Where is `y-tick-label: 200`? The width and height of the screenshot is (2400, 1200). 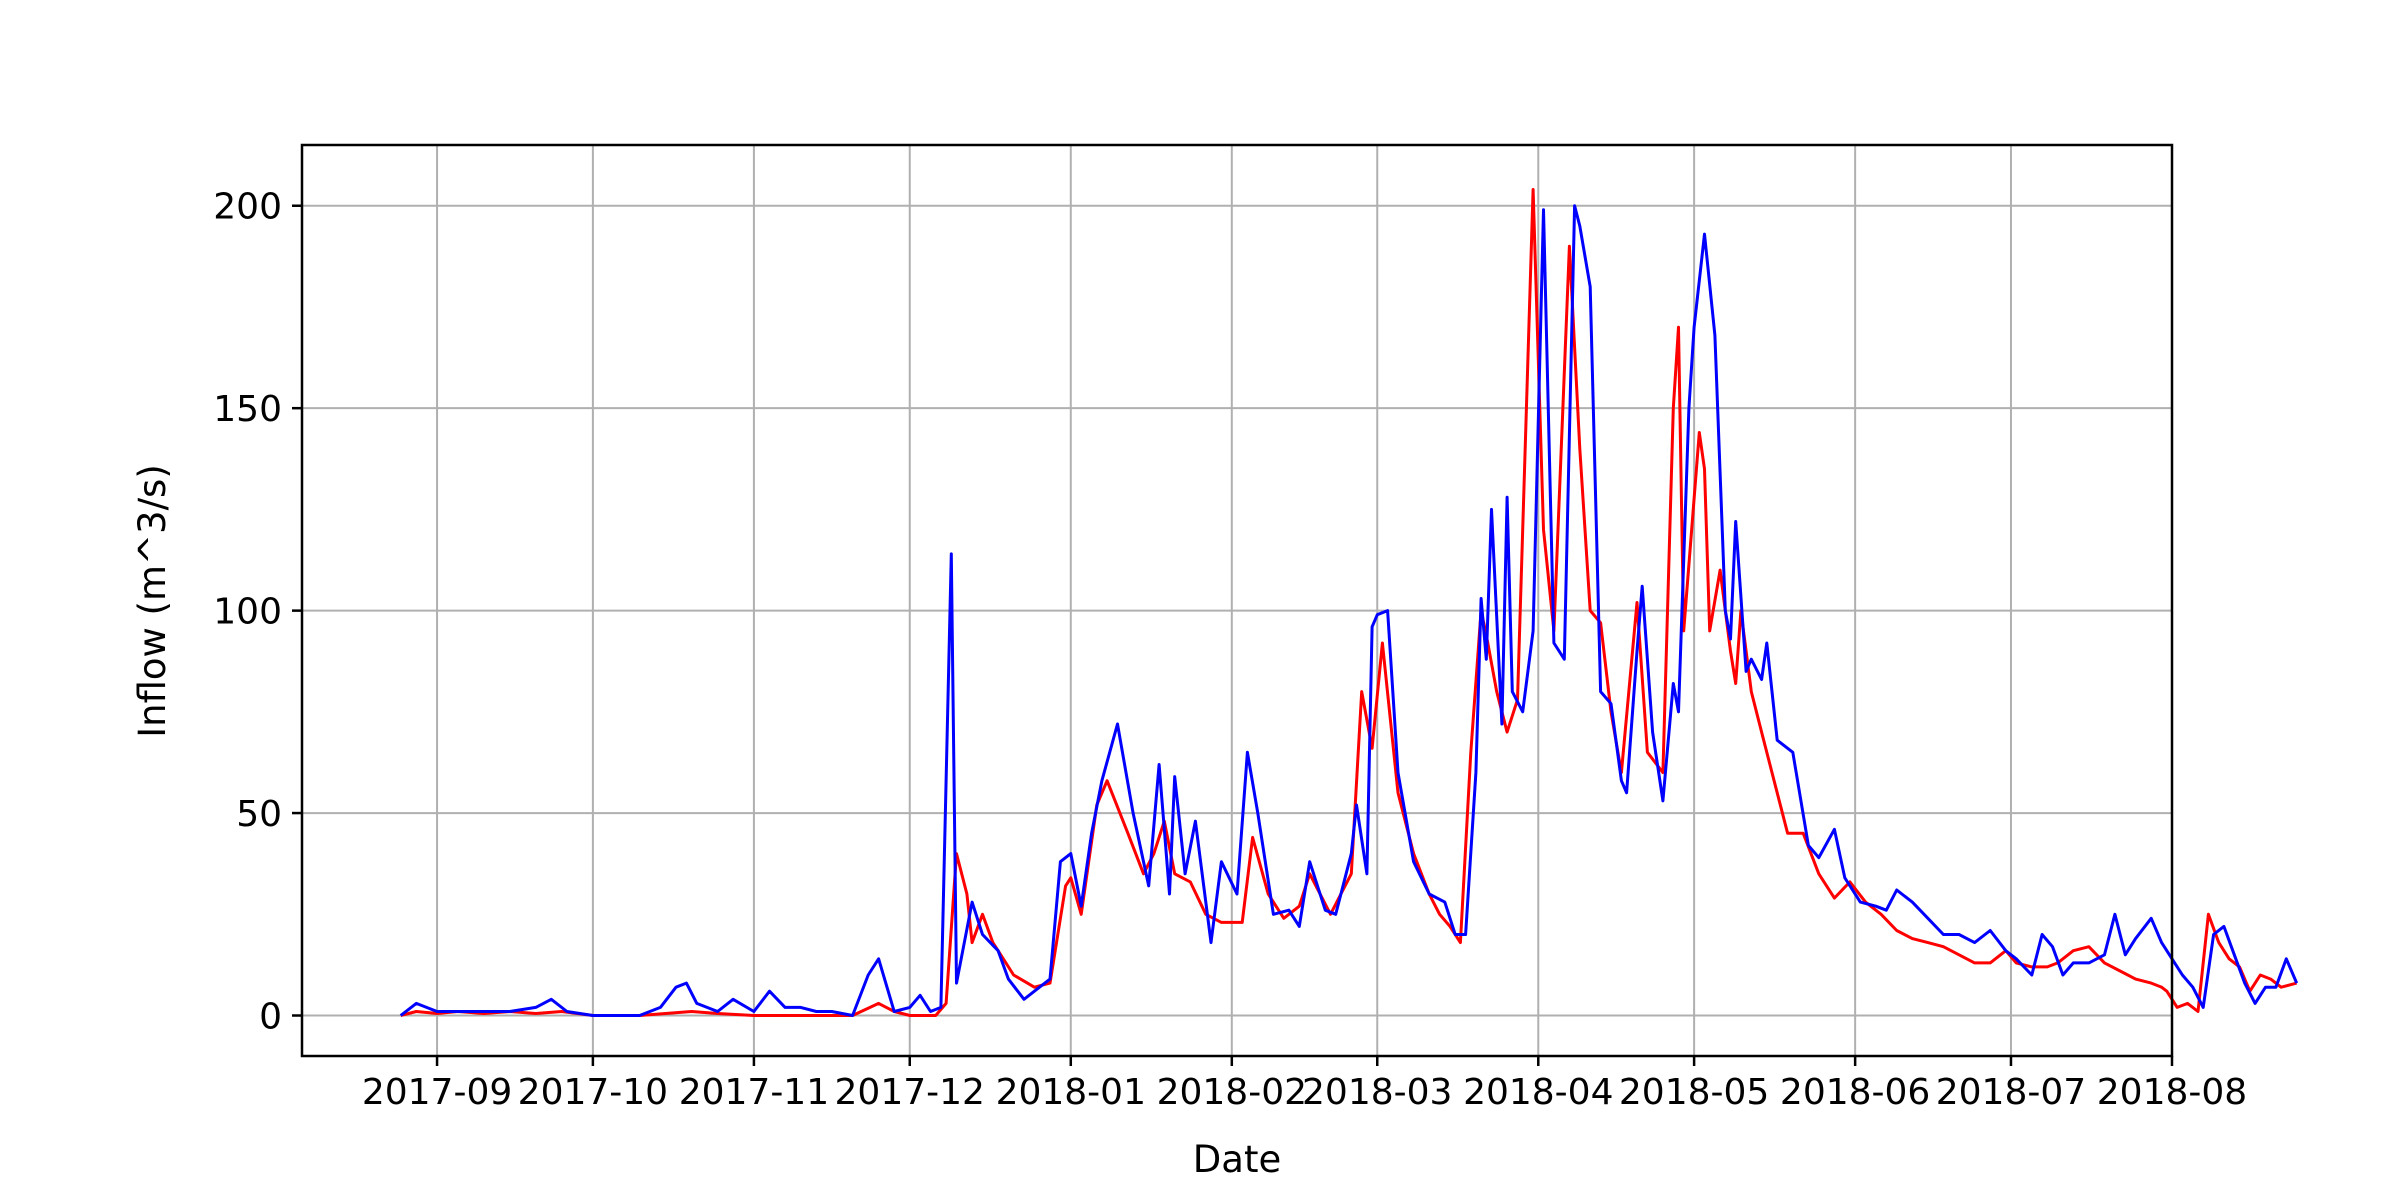 y-tick-label: 200 is located at coordinates (247, 207).